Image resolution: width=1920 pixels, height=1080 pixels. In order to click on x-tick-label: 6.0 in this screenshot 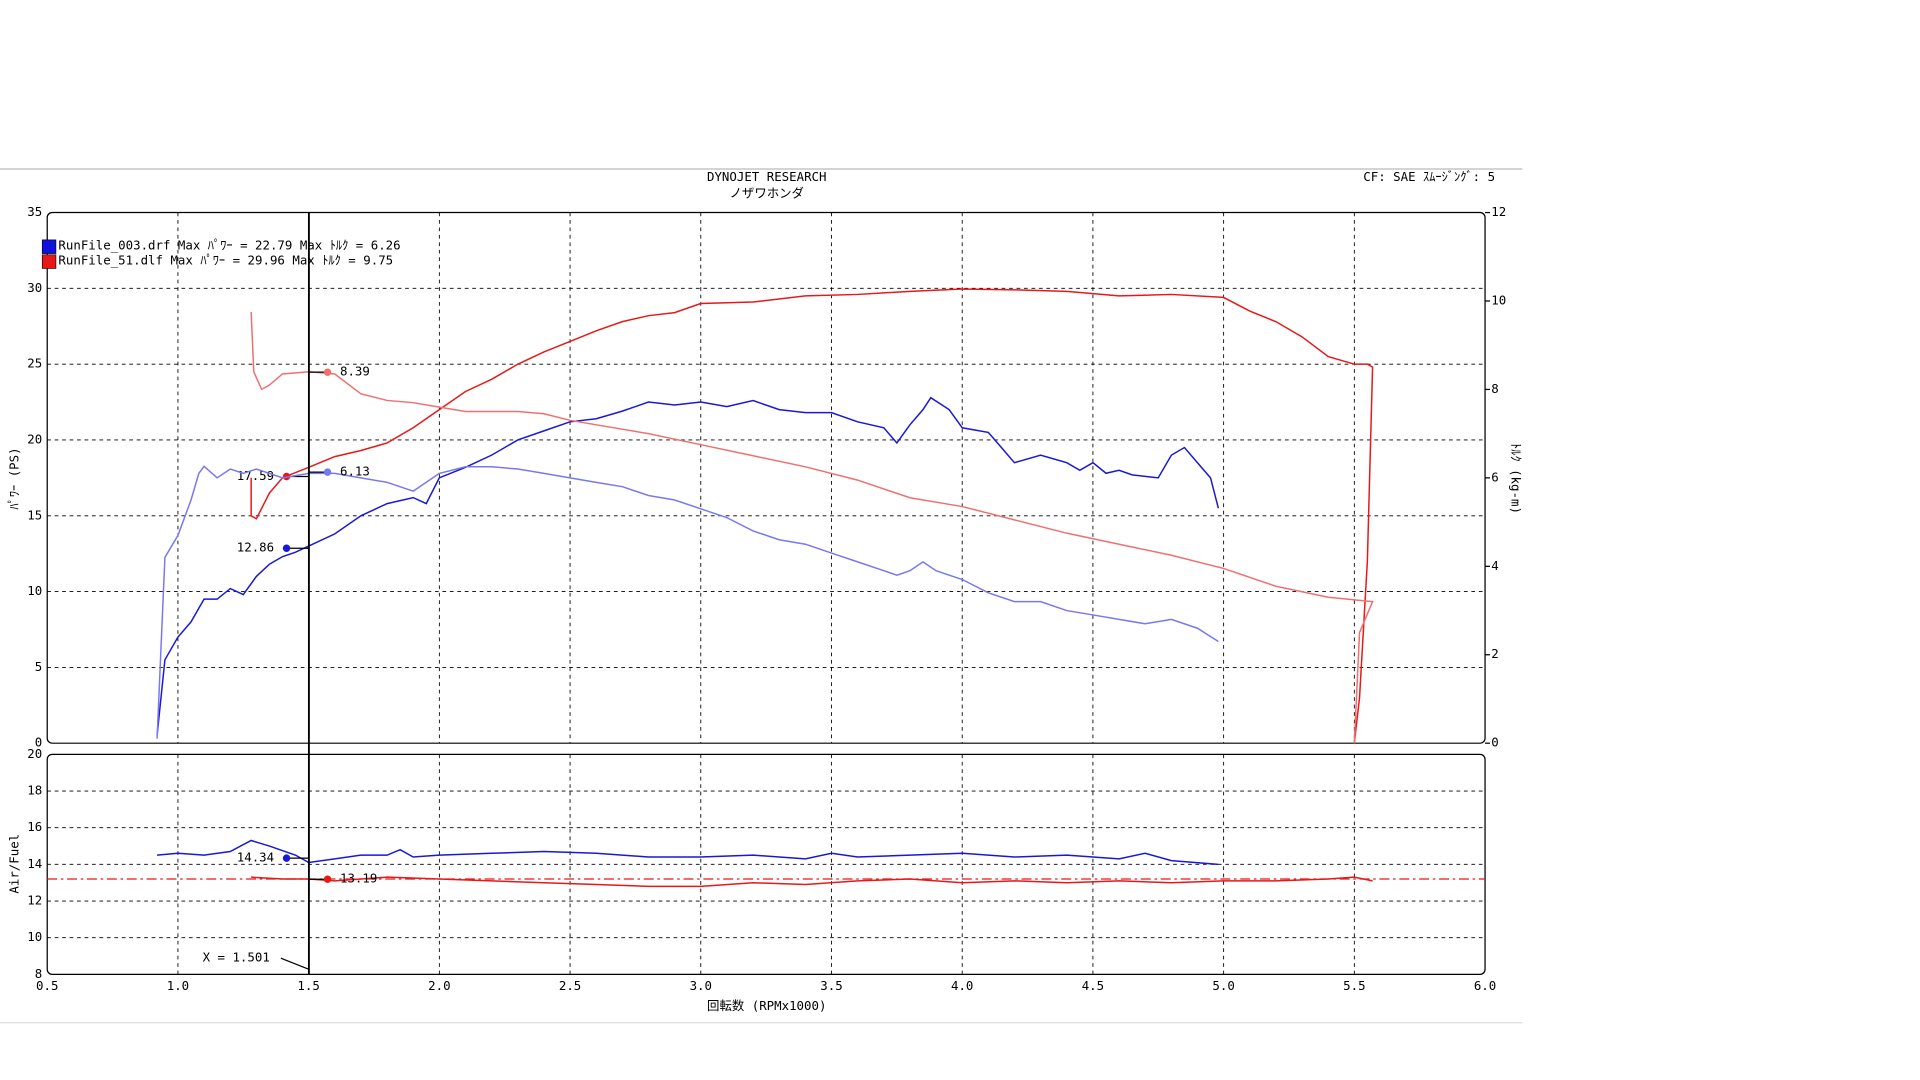, I will do `click(1485, 985)`.